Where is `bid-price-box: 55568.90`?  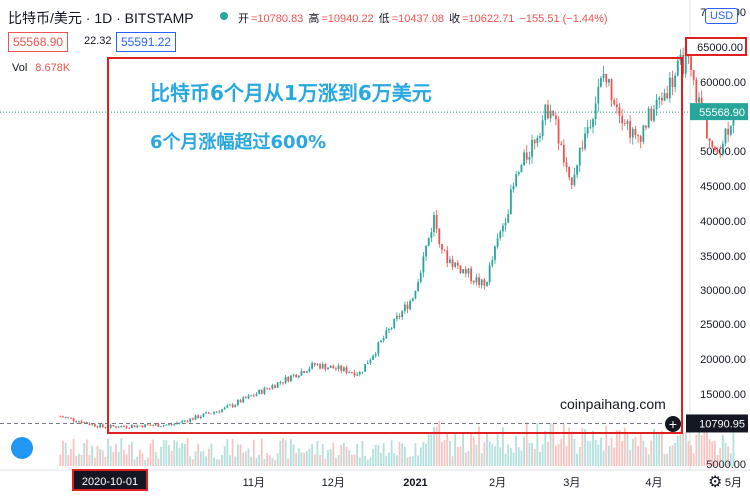
bid-price-box: 55568.90 is located at coordinates (38, 42).